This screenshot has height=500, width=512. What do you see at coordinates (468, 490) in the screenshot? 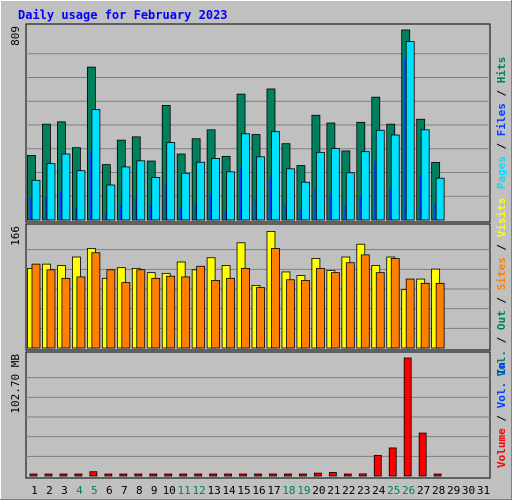
I see `x-tick-label: 30` at bounding box center [468, 490].